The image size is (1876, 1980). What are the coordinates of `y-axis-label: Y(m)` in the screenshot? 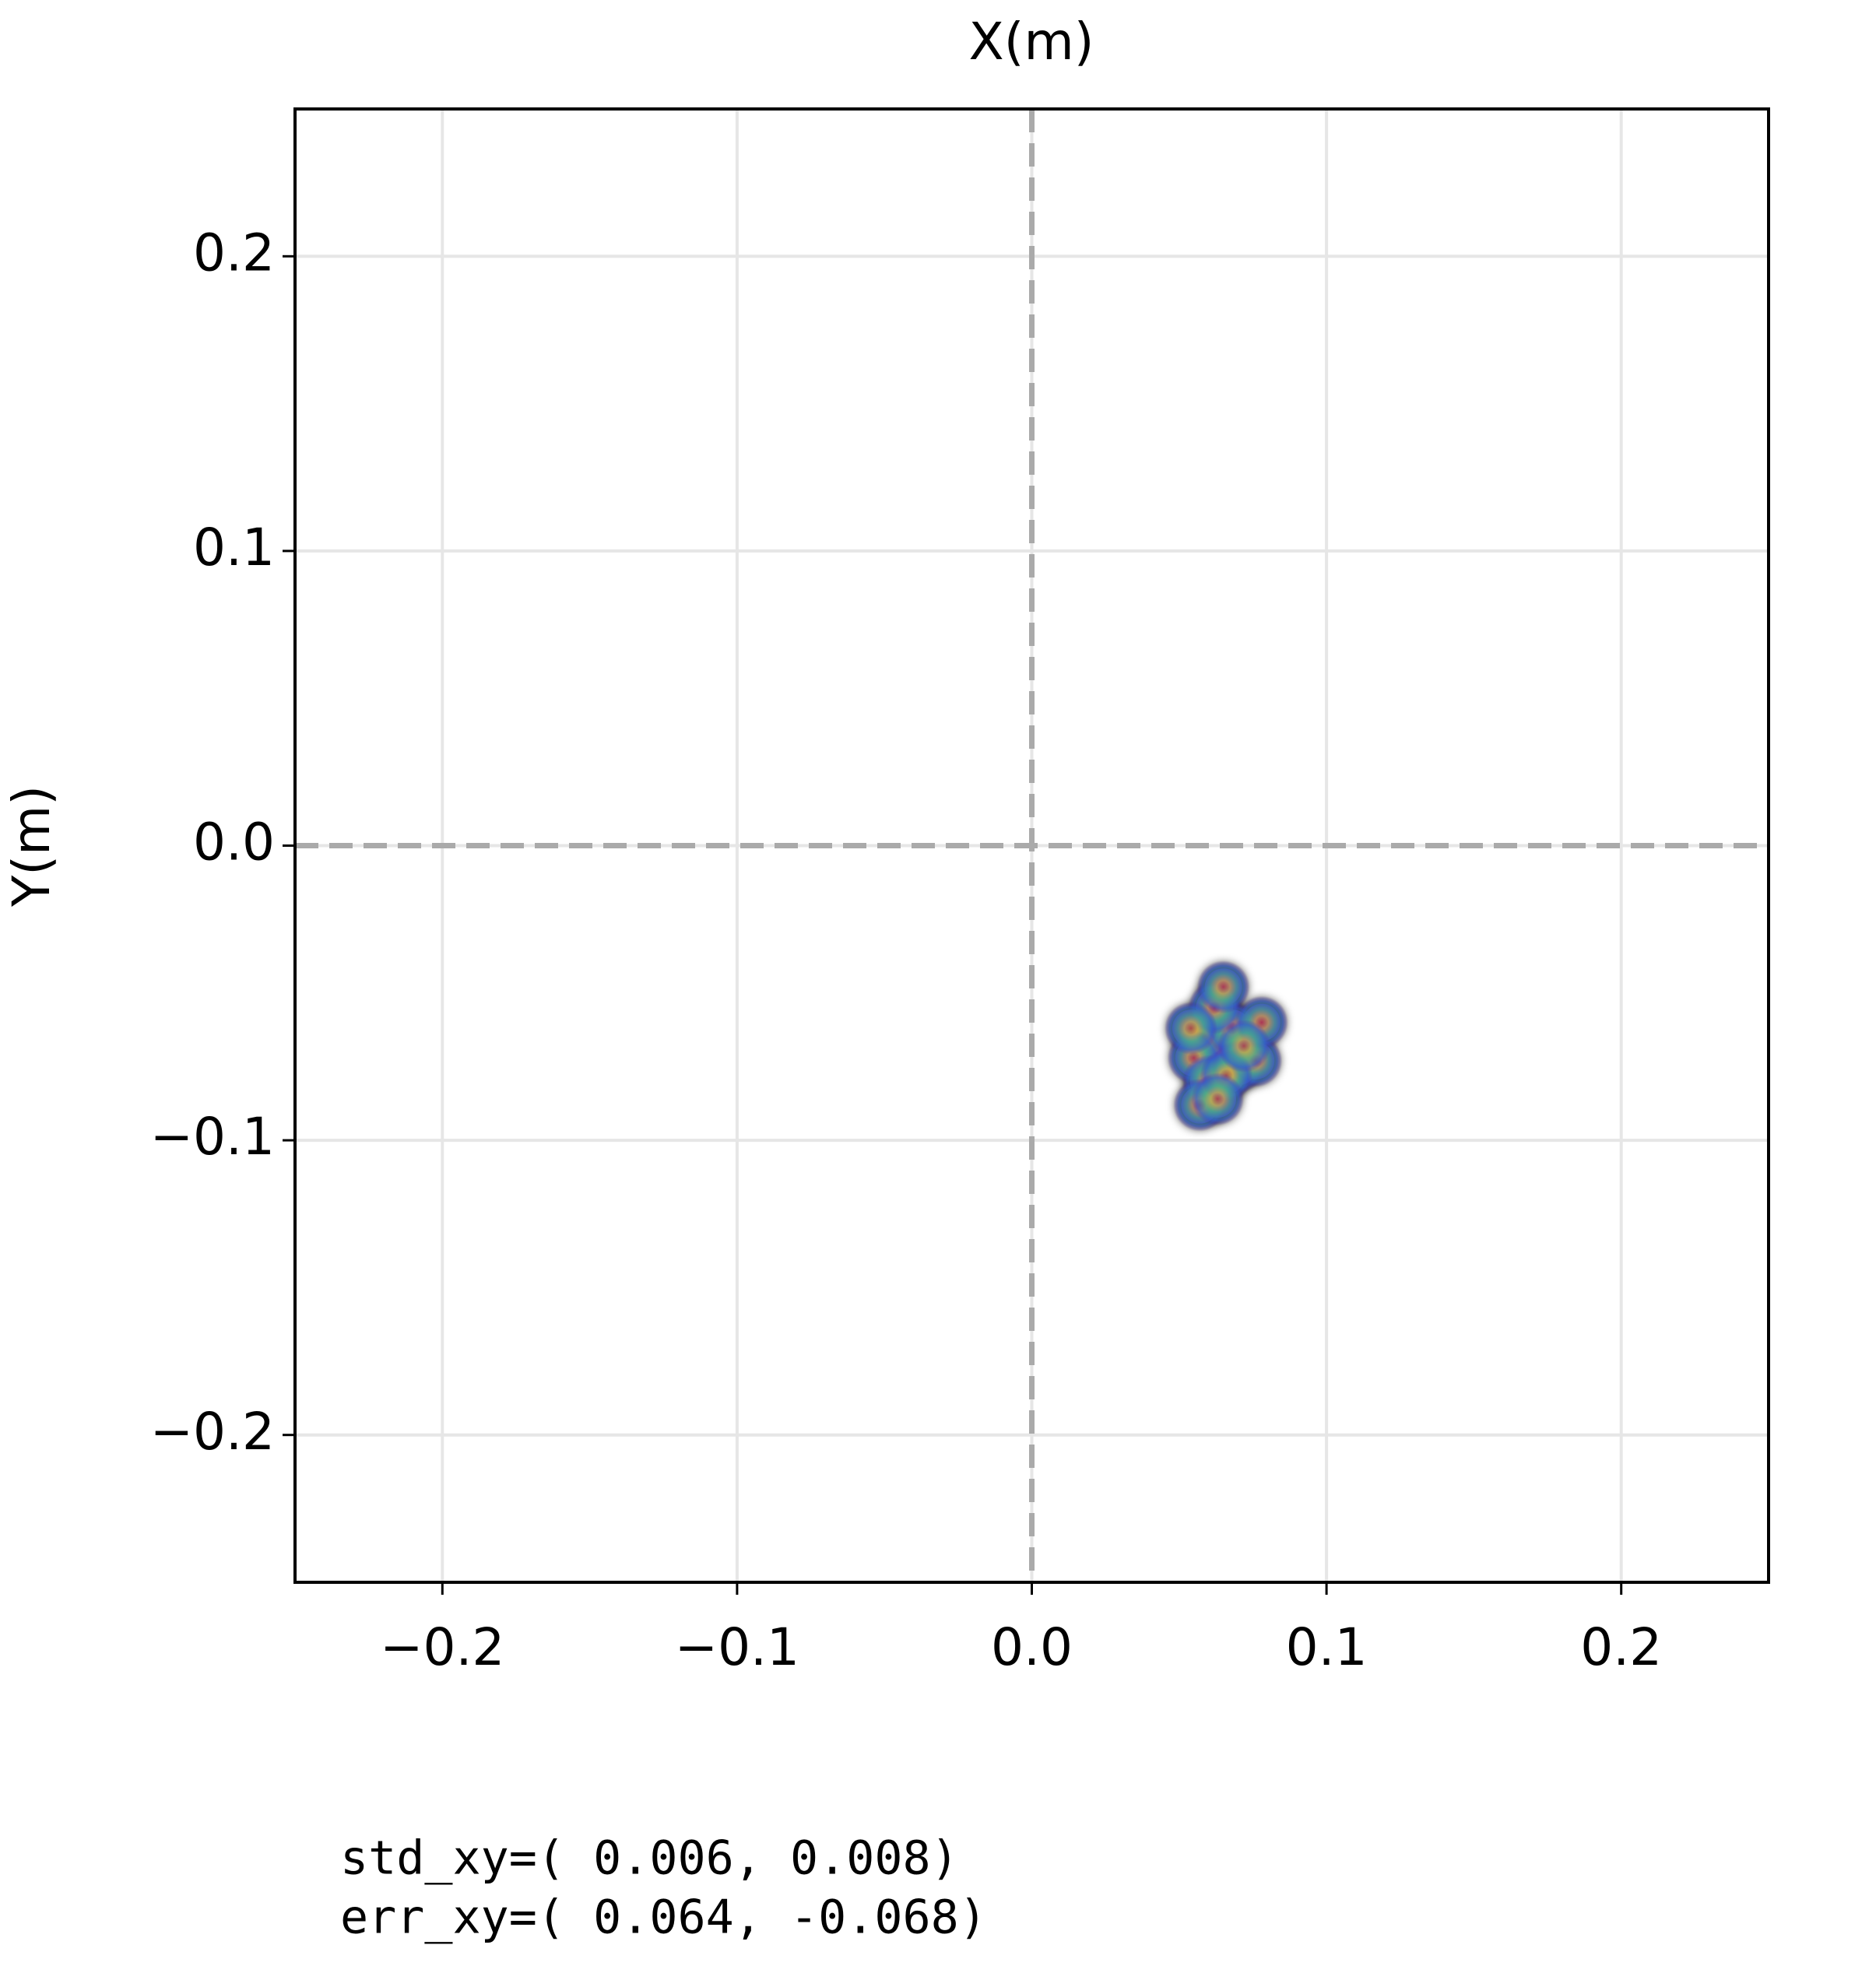 It's located at (31, 847).